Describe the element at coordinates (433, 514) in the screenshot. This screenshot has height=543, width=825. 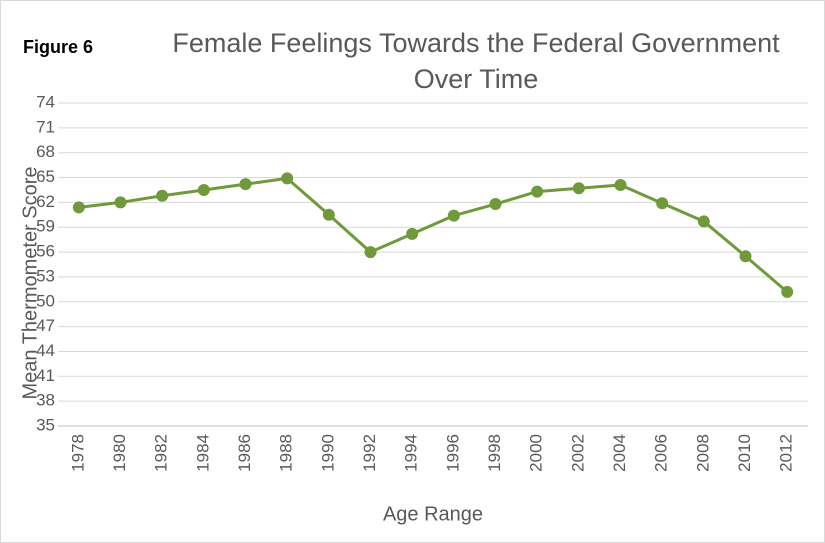
I see `x-axis-label: Age Range` at that location.